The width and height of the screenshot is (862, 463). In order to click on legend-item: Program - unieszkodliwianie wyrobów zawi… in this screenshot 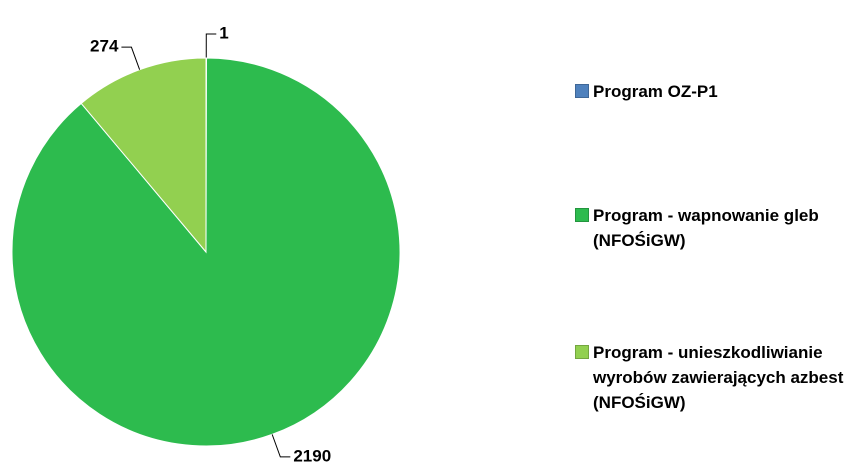, I will do `click(718, 377)`.